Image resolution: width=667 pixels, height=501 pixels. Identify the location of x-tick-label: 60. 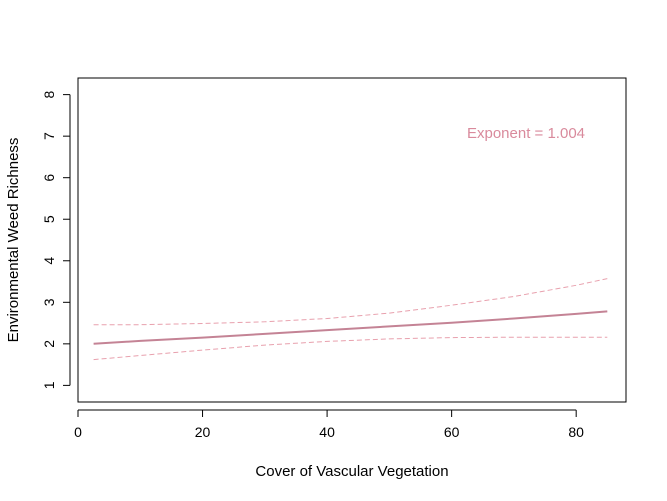
(452, 432).